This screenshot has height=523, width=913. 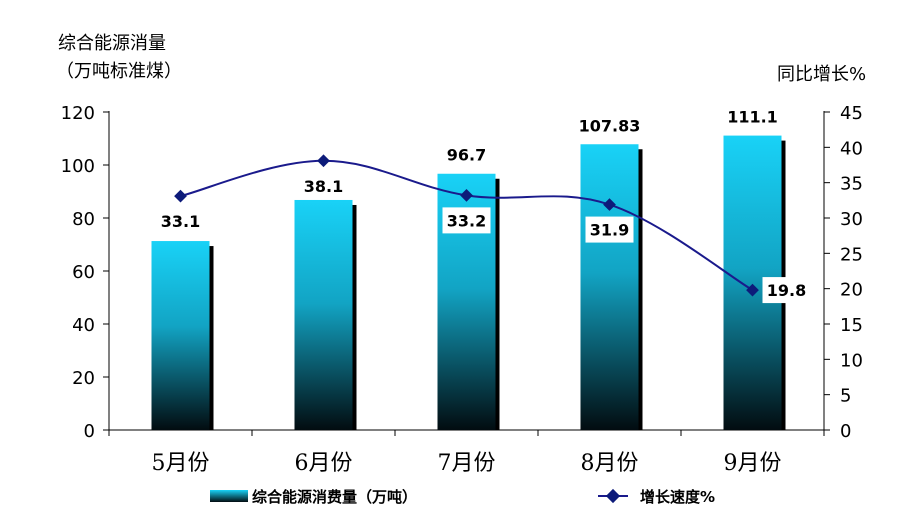 I want to click on y-left-label-line2: （万吨标准煤）, so click(x=119, y=71).